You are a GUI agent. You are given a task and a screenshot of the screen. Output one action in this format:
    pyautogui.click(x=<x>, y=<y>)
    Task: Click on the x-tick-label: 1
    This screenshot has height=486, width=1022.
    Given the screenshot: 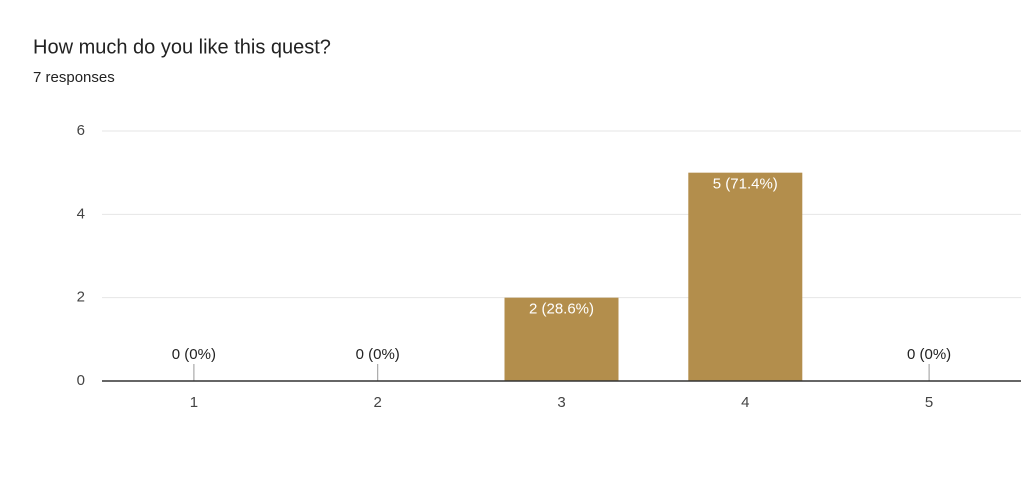 What is the action you would take?
    pyautogui.click(x=194, y=402)
    